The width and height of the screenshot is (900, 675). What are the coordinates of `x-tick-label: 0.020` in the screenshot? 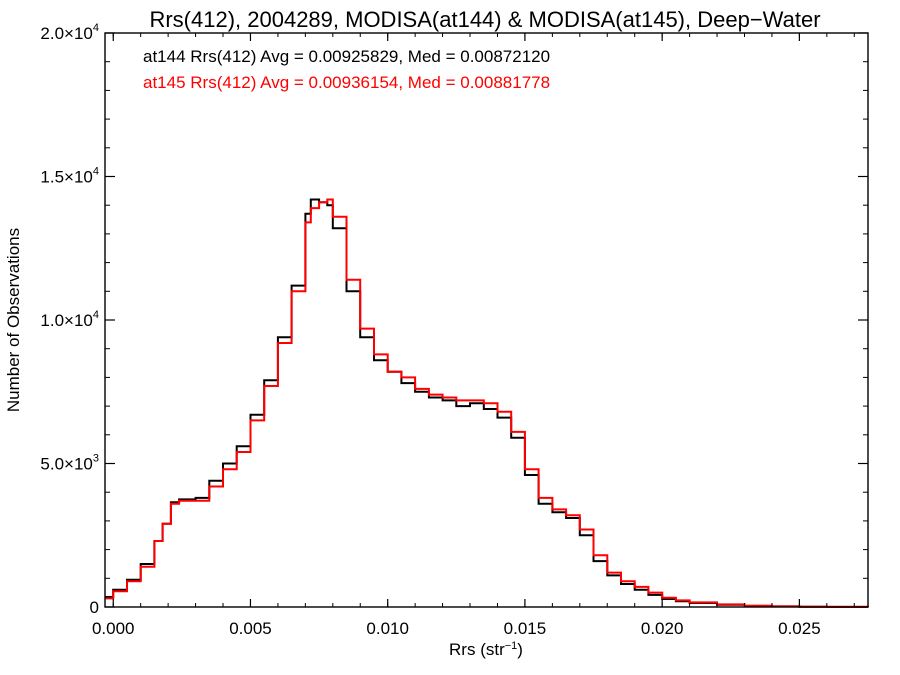 It's located at (662, 628).